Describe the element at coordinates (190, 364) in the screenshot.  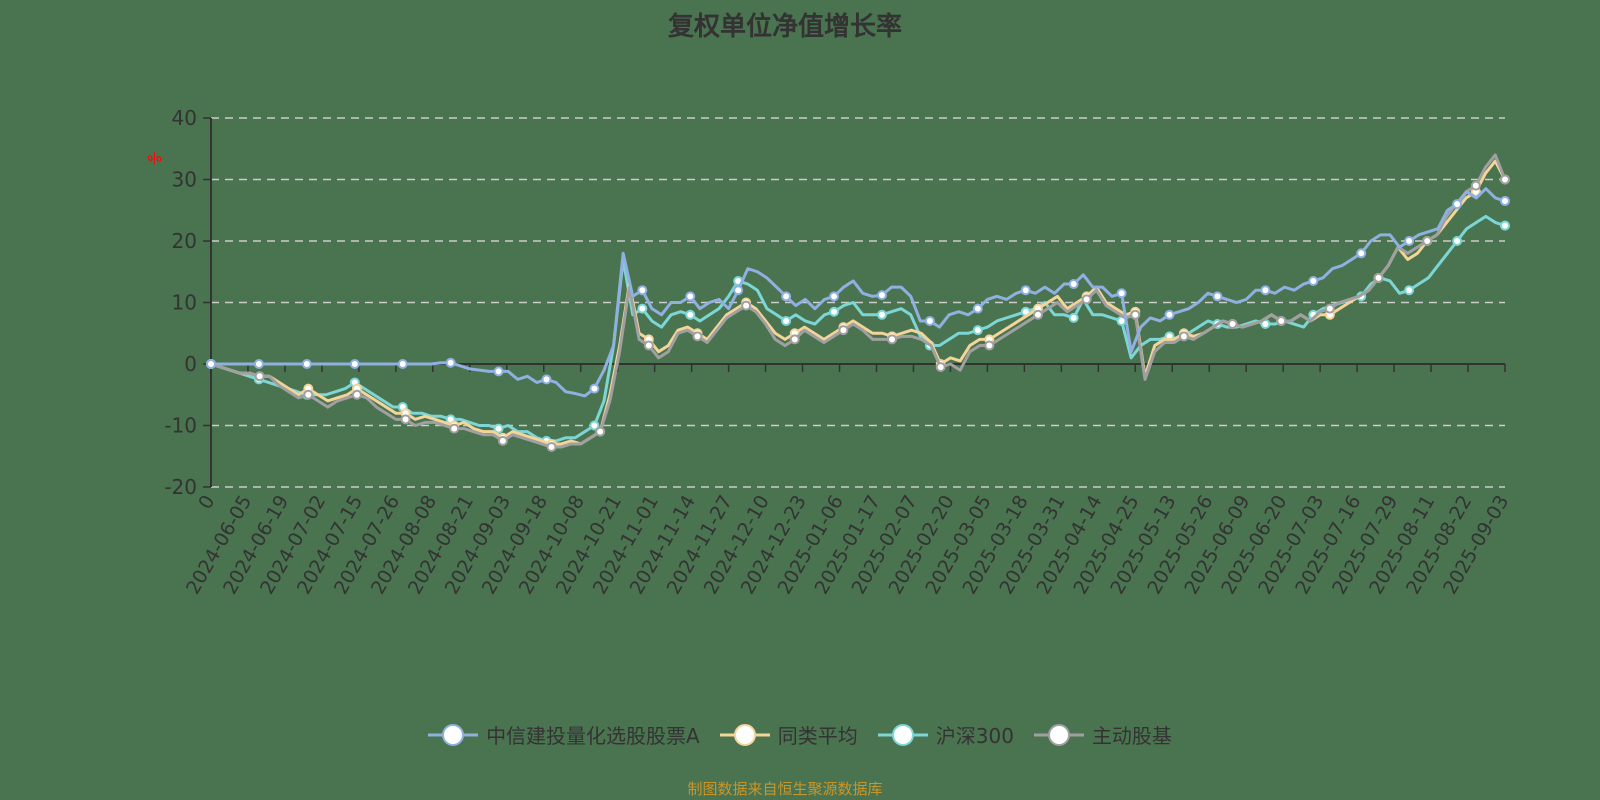
I see `y-tick-label: 0` at that location.